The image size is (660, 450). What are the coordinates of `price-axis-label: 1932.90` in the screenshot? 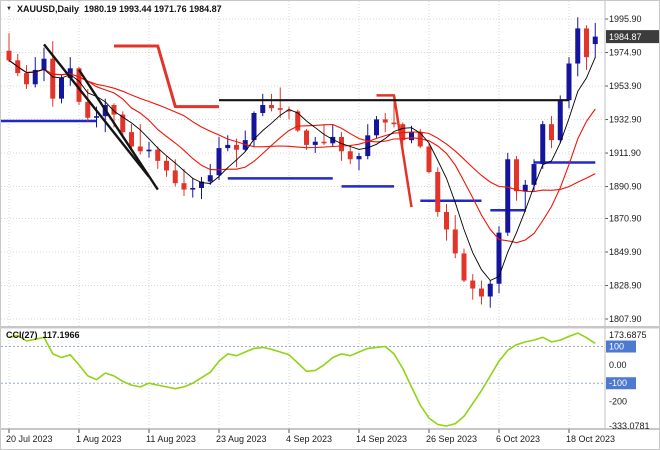 It's located at (625, 120).